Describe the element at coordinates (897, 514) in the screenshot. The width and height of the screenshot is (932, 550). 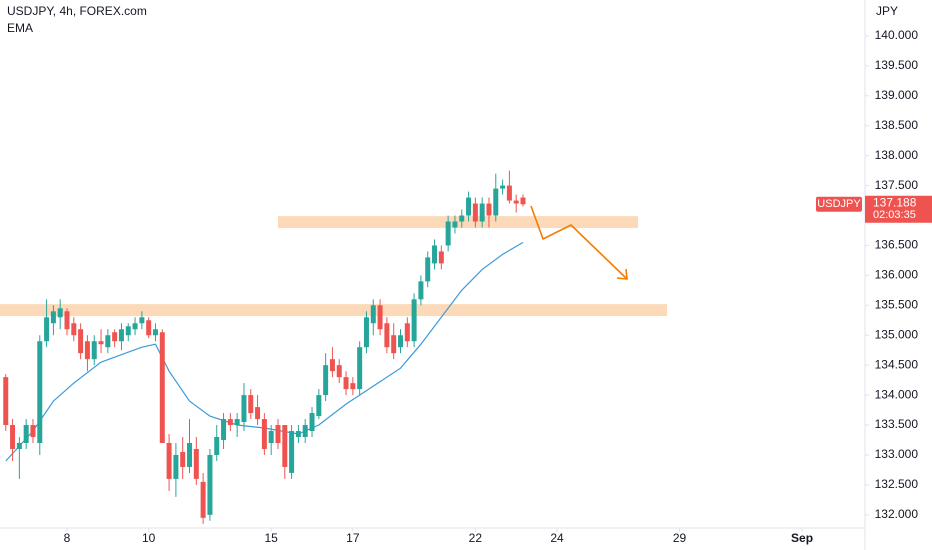
I see `y-tick-label: 132.000` at that location.